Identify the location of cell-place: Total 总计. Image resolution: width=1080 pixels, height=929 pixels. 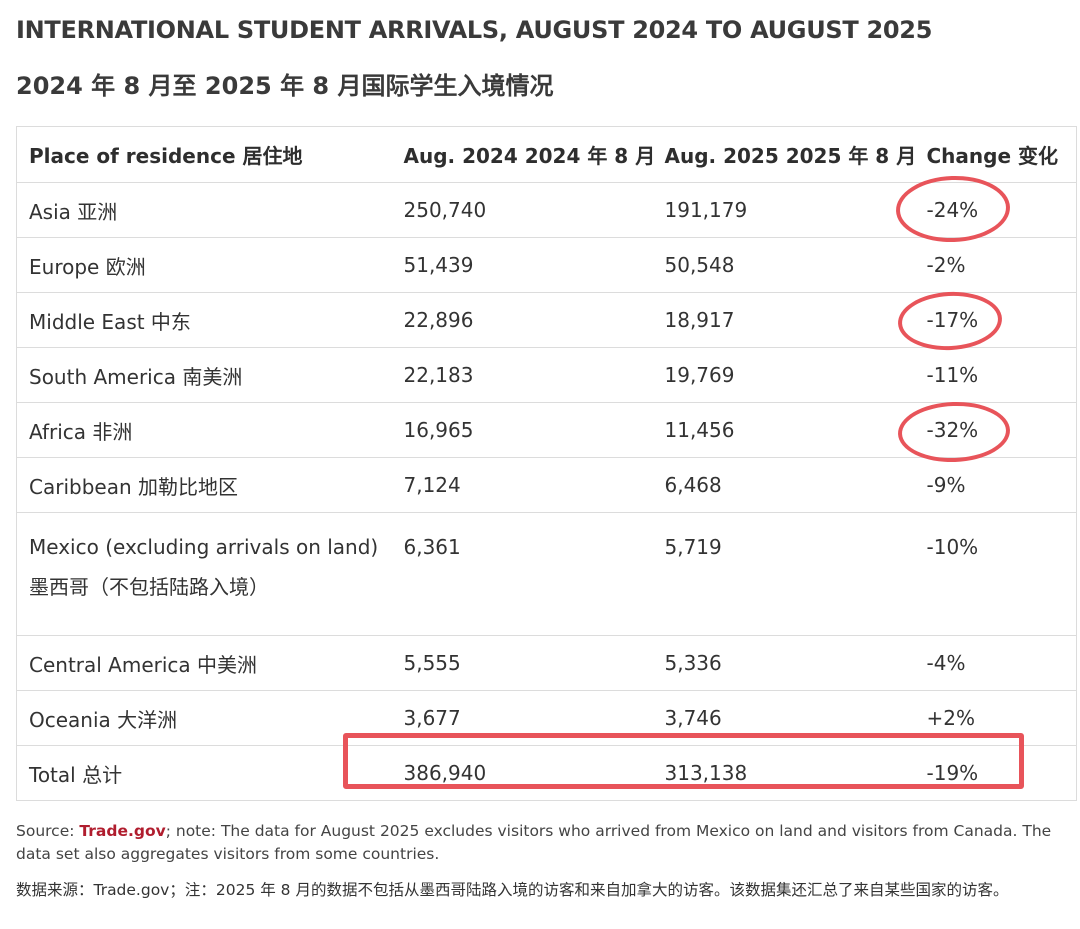
(204, 773).